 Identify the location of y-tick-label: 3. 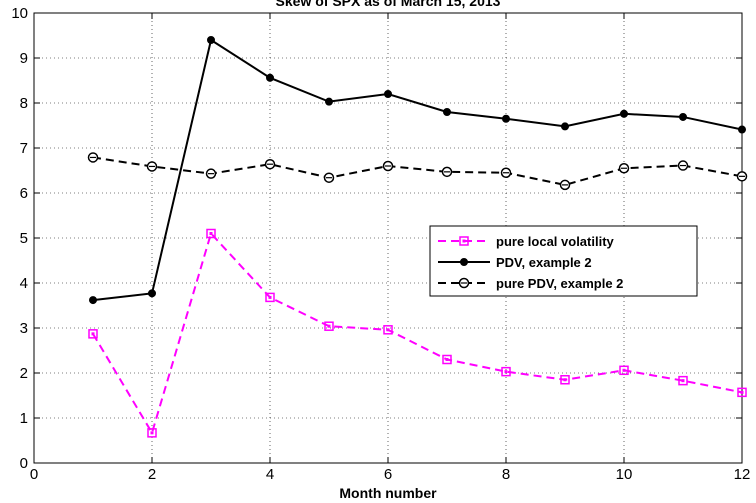
(24, 328).